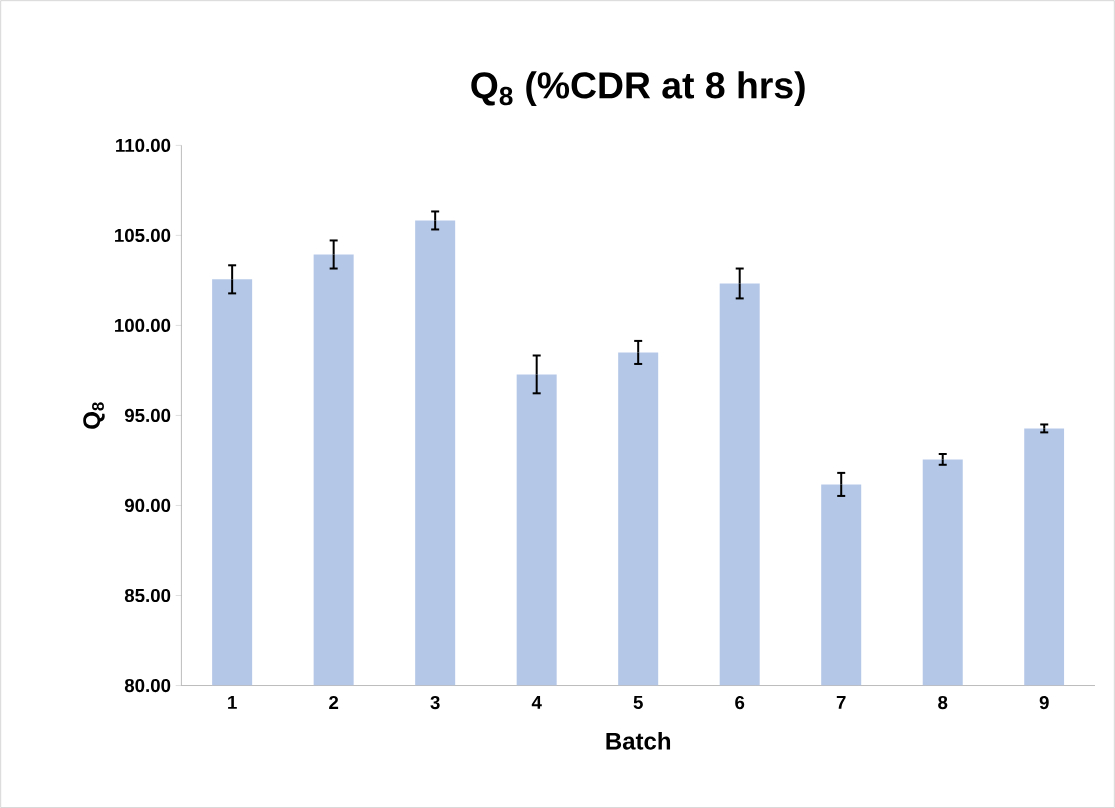 This screenshot has height=808, width=1115. What do you see at coordinates (1044, 702) in the screenshot?
I see `x-tick-label: 9` at bounding box center [1044, 702].